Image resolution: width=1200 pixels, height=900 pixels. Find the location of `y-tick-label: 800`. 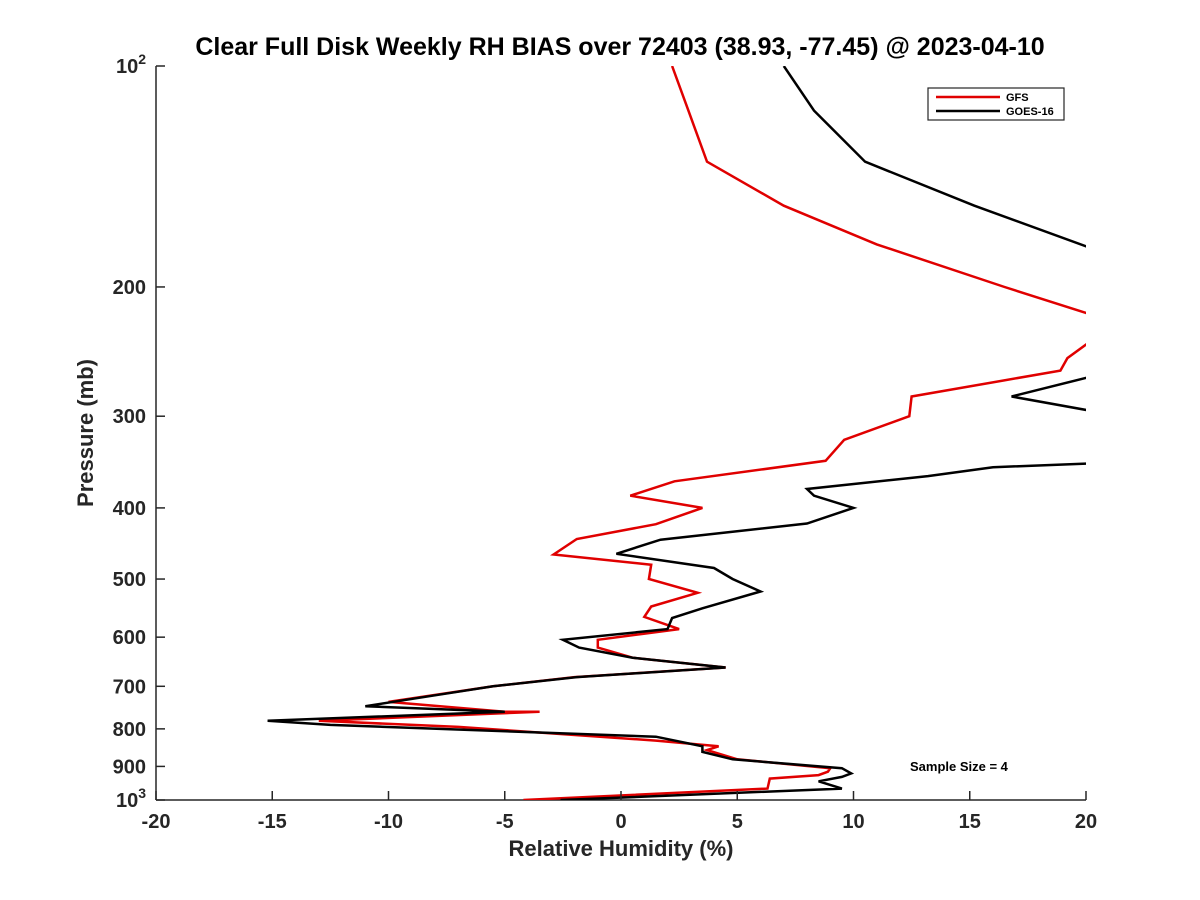

y-tick-label: 800 is located at coordinates (129, 730).